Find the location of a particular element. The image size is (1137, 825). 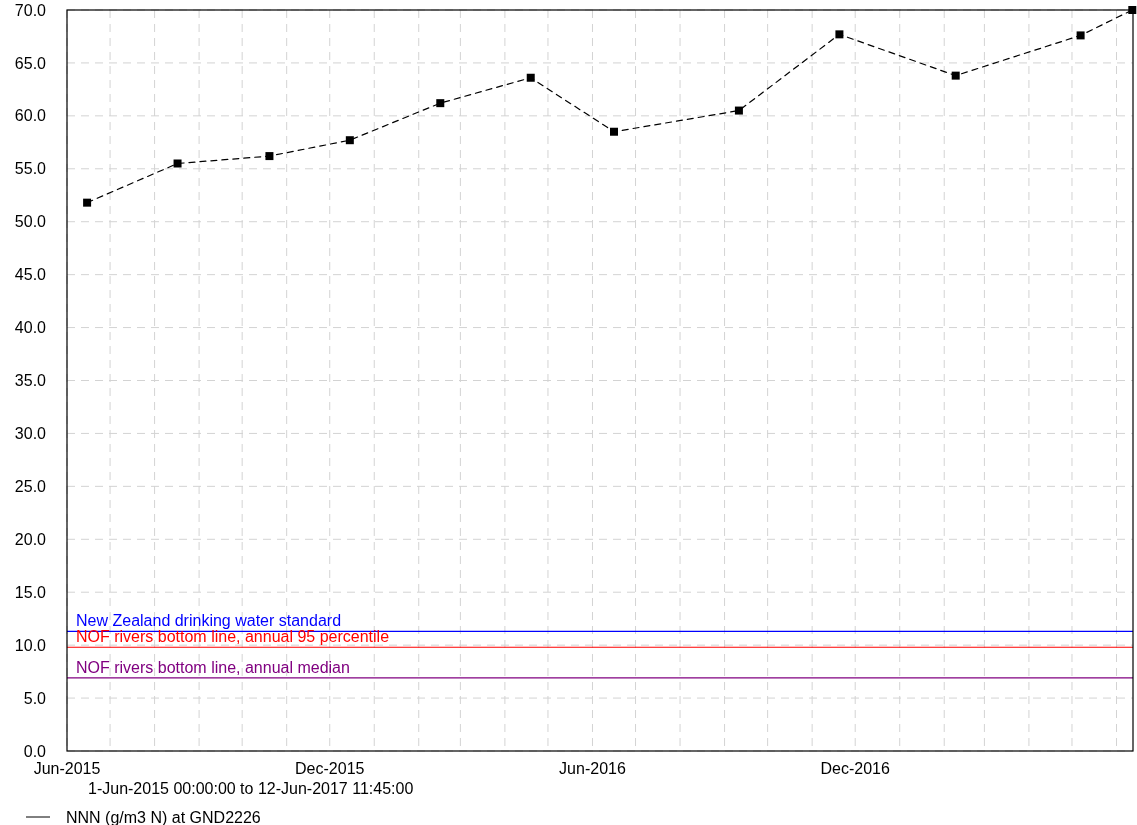

y-tick-label: 70.0 is located at coordinates (30, 10).